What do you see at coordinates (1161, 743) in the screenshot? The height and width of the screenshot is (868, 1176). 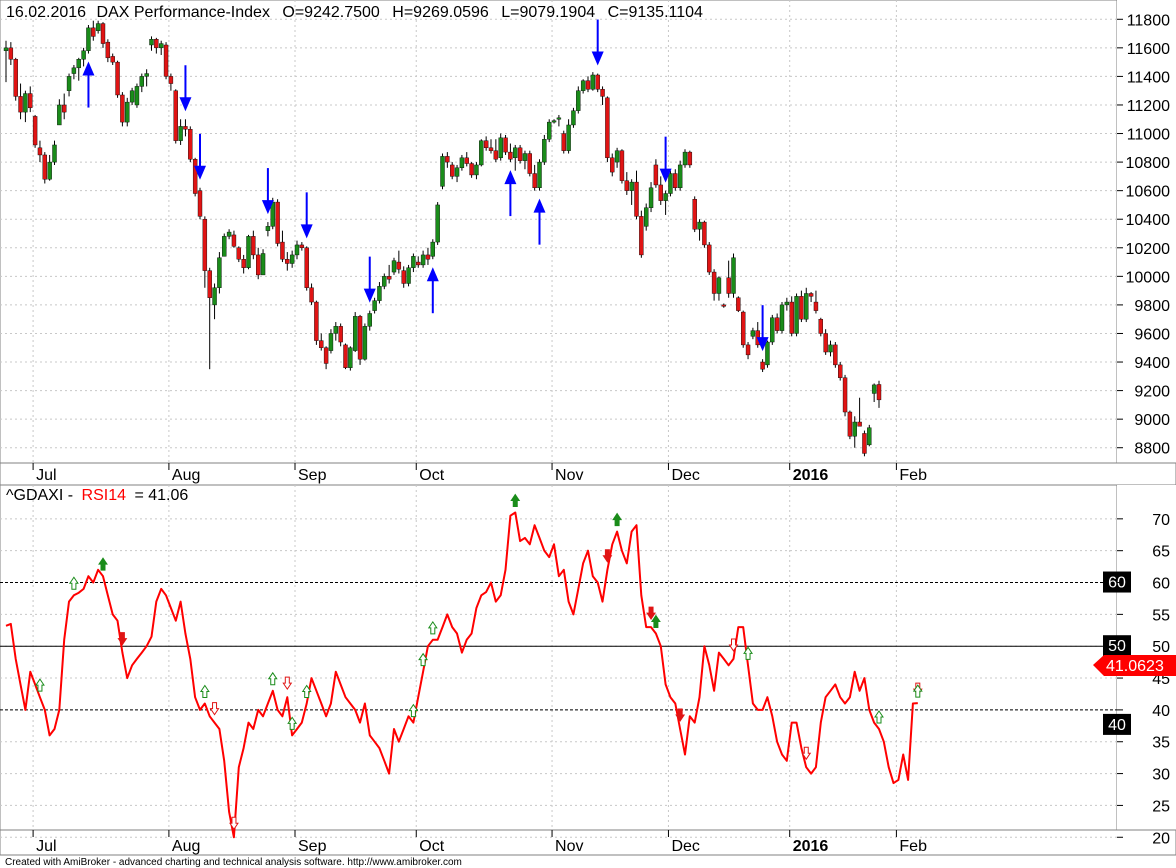 I see `rsi-tick-label: 35` at bounding box center [1161, 743].